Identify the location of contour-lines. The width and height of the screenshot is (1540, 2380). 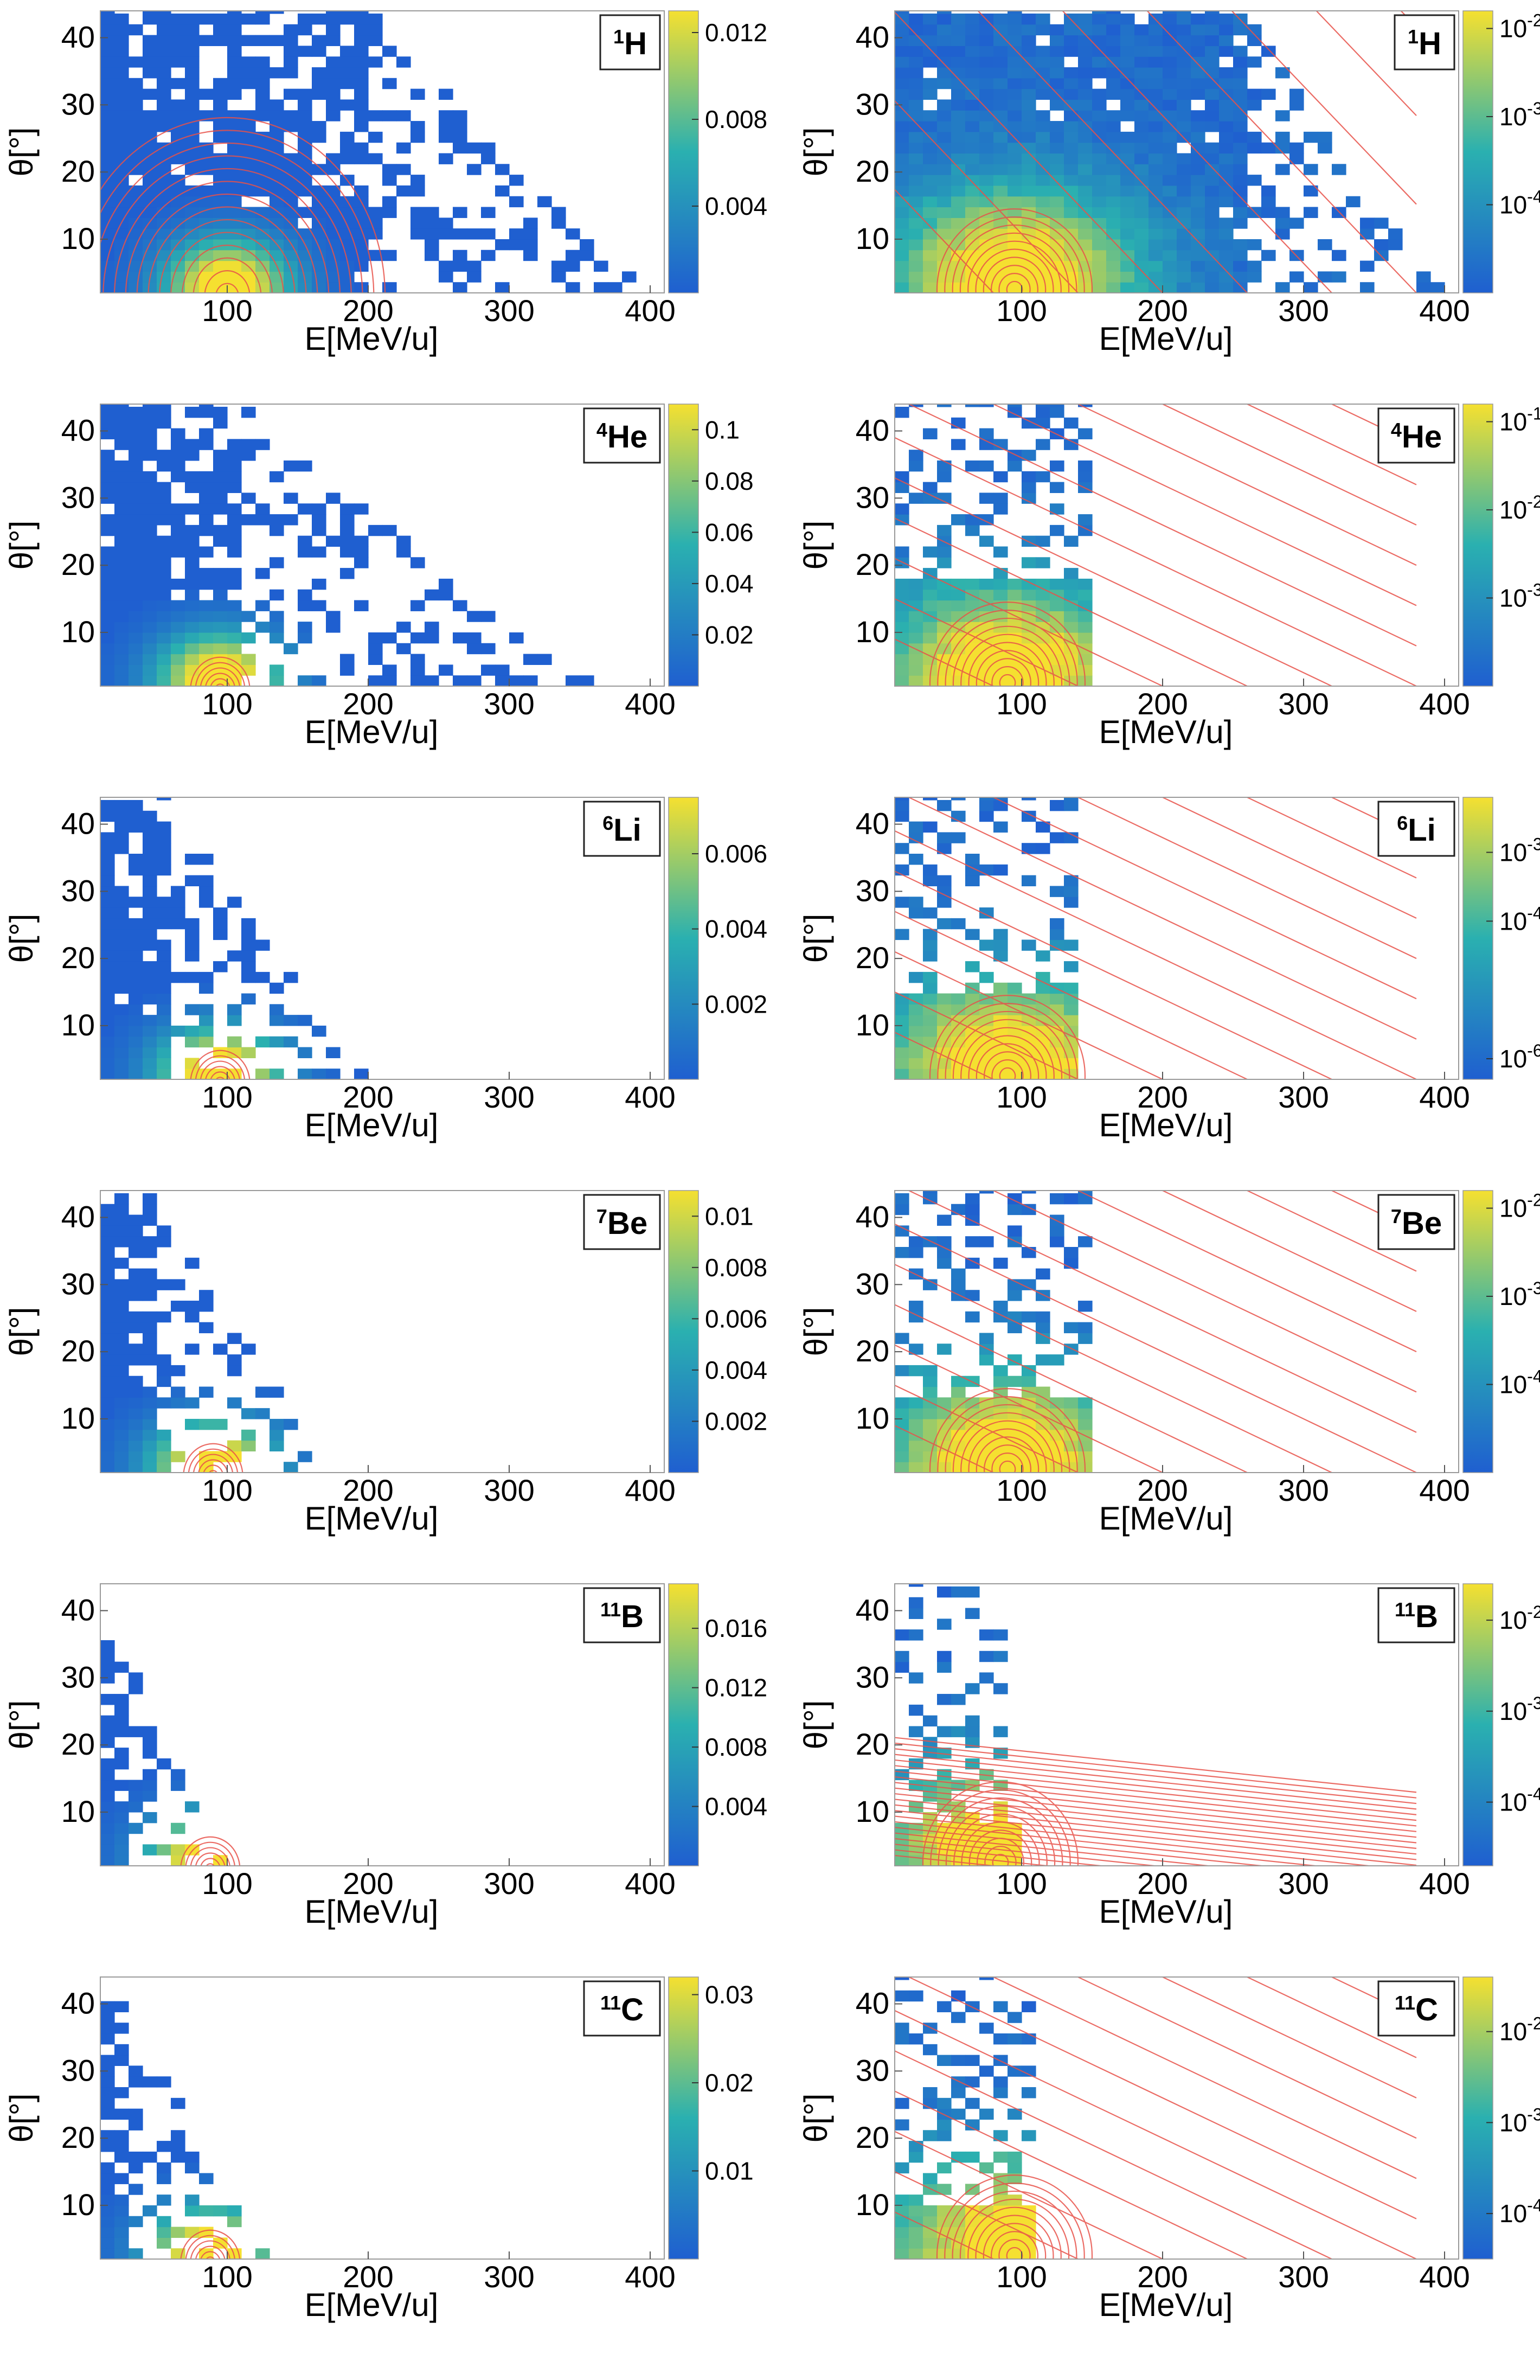
(210, 1851).